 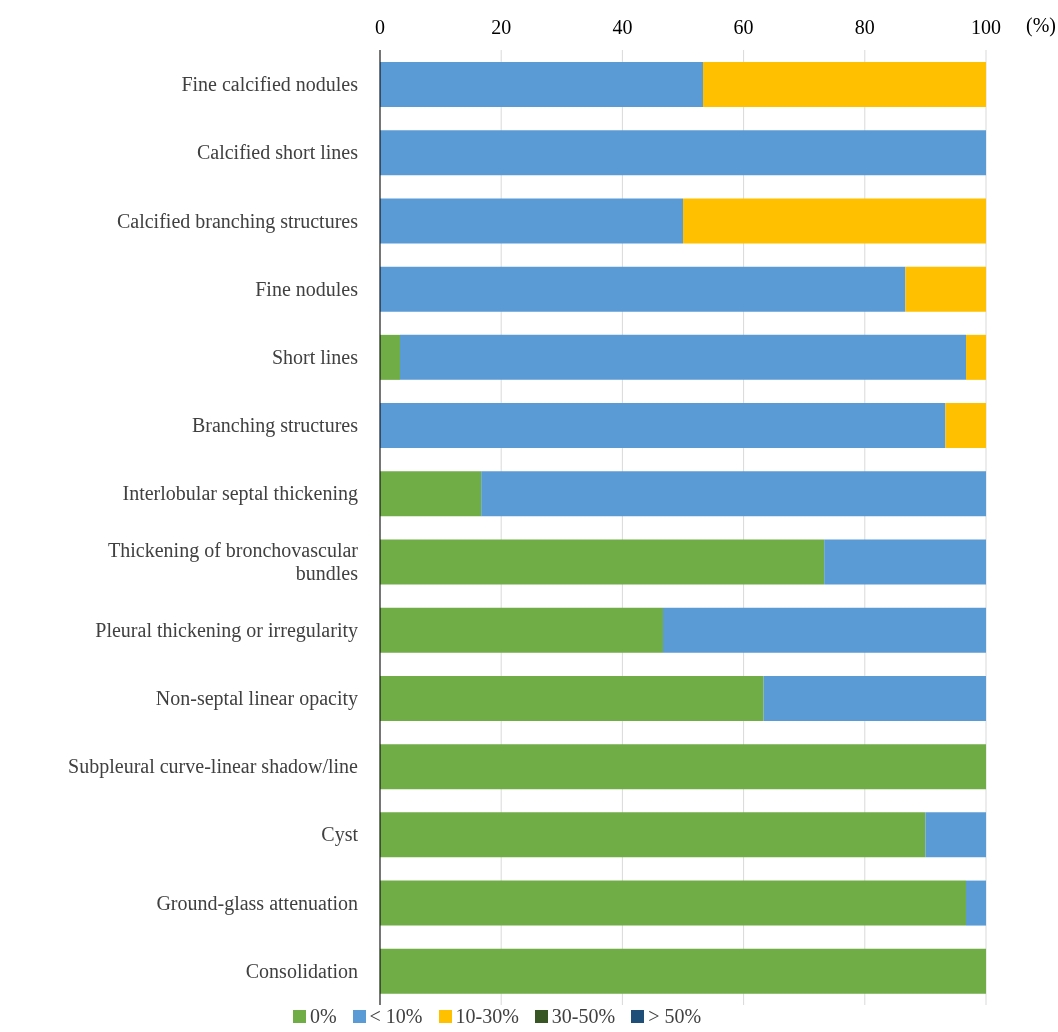 What do you see at coordinates (275, 426) in the screenshot?
I see `y-tick-label: Branching structures` at bounding box center [275, 426].